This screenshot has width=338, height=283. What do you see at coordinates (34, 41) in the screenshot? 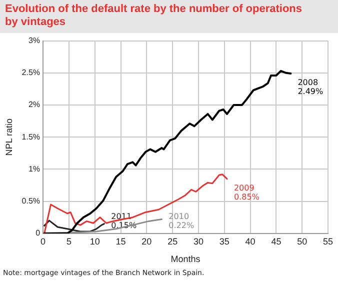
I see `y-tick-label: 3%` at bounding box center [34, 41].